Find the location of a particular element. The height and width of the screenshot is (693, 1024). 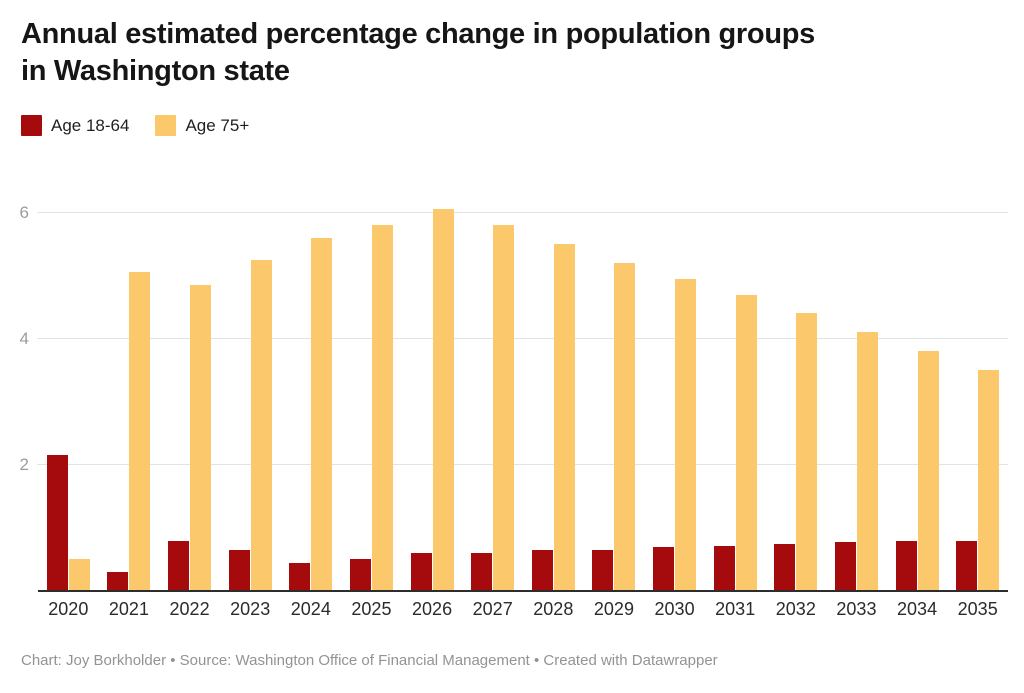

bar-group-2029 is located at coordinates (614, 386).